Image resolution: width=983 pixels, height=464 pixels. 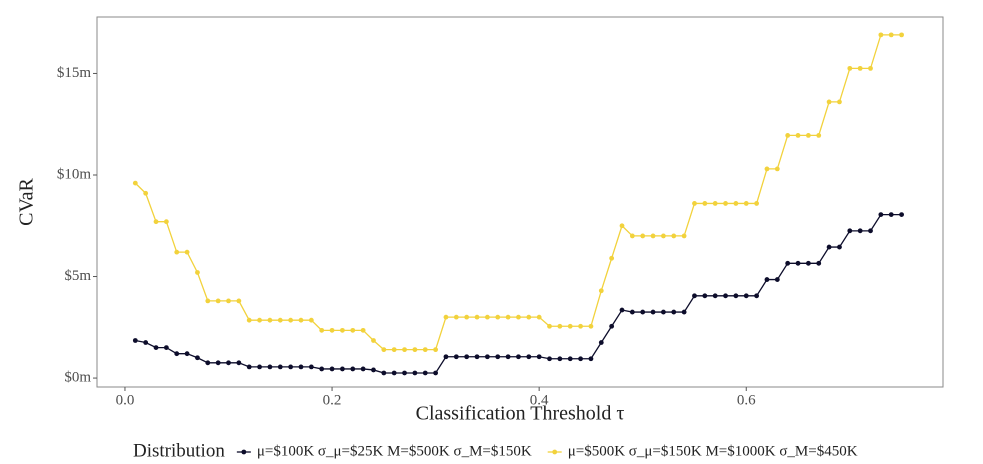 I want to click on x-tick-label: 0.0, so click(x=125, y=400).